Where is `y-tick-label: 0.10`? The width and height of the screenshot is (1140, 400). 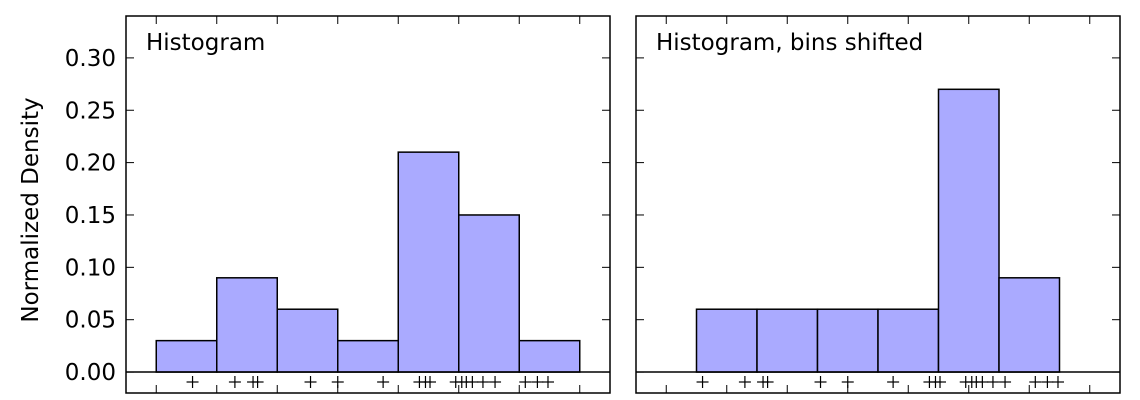 y-tick-label: 0.10 is located at coordinates (90, 268).